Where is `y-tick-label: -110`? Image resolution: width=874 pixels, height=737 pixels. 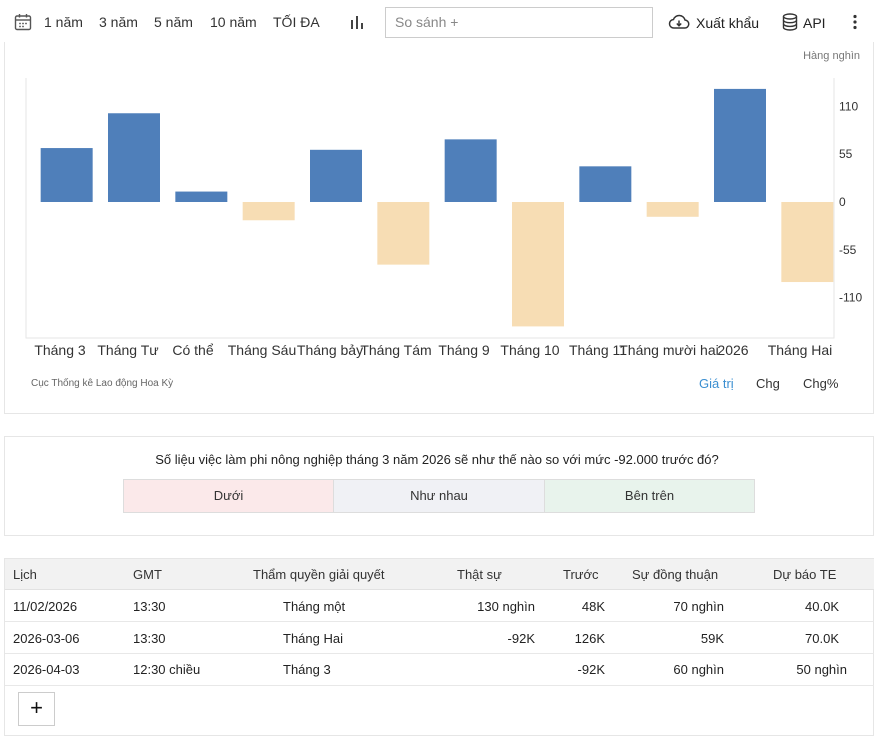 y-tick-label: -110 is located at coordinates (850, 298).